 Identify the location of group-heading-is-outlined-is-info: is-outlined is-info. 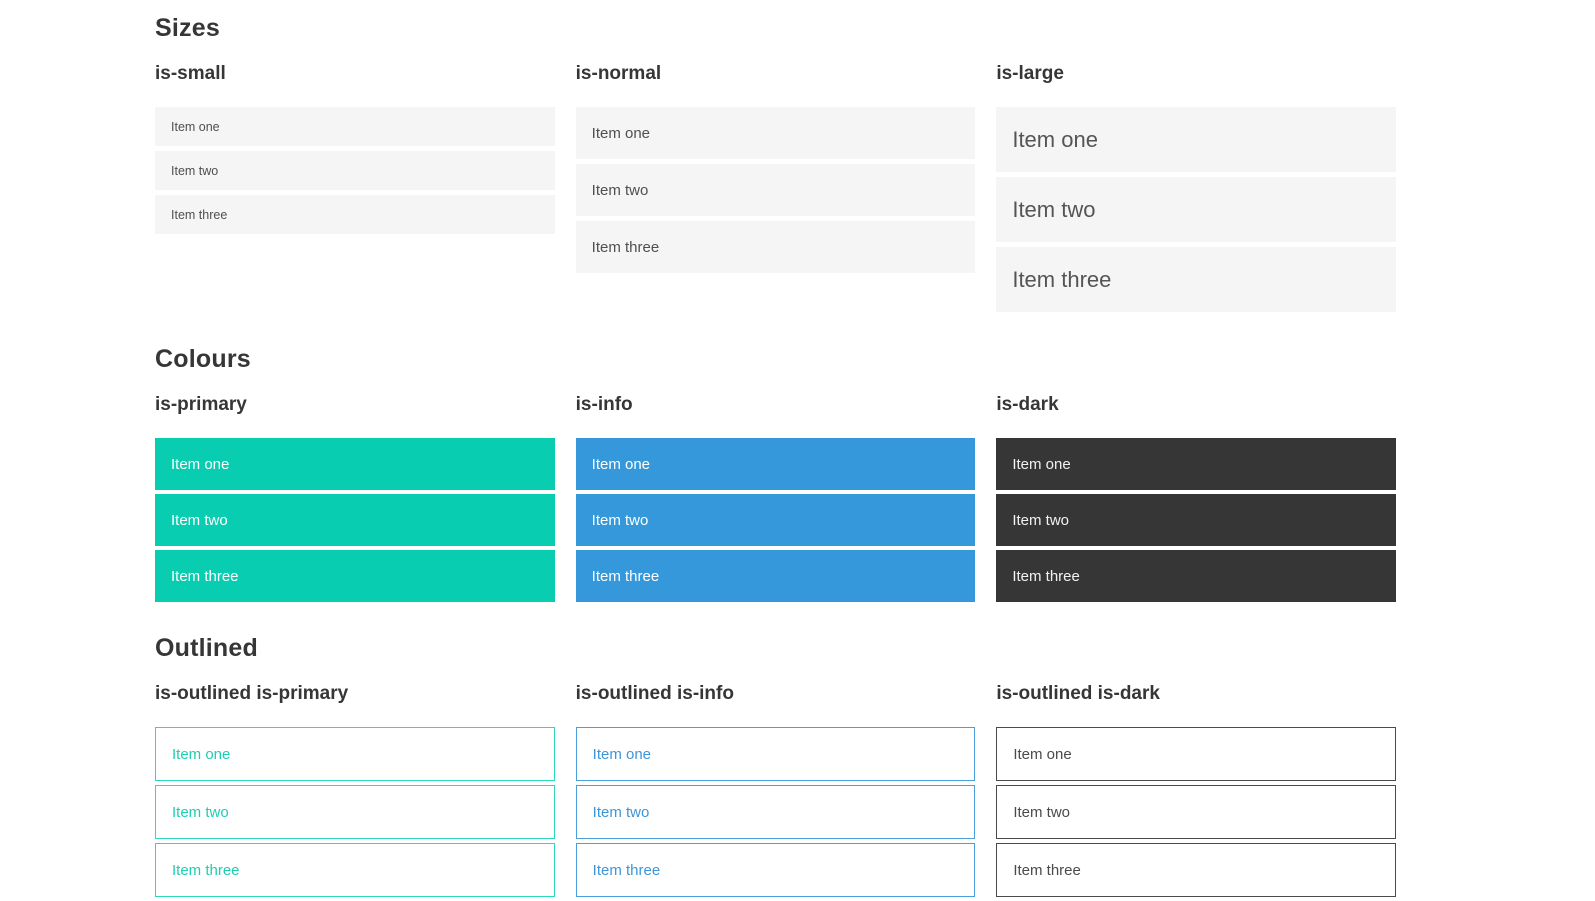
(654, 693).